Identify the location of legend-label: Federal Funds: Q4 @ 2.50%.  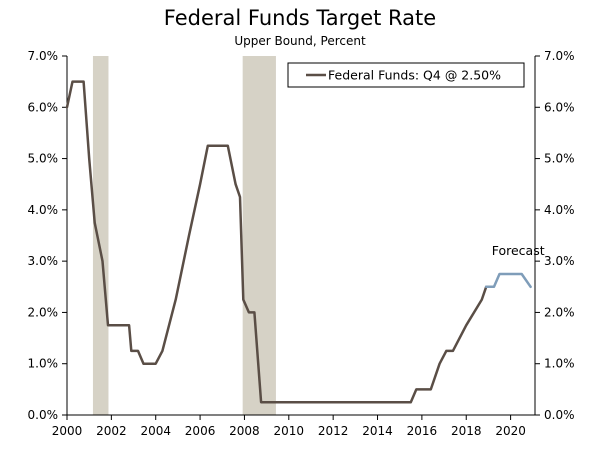
(414, 75).